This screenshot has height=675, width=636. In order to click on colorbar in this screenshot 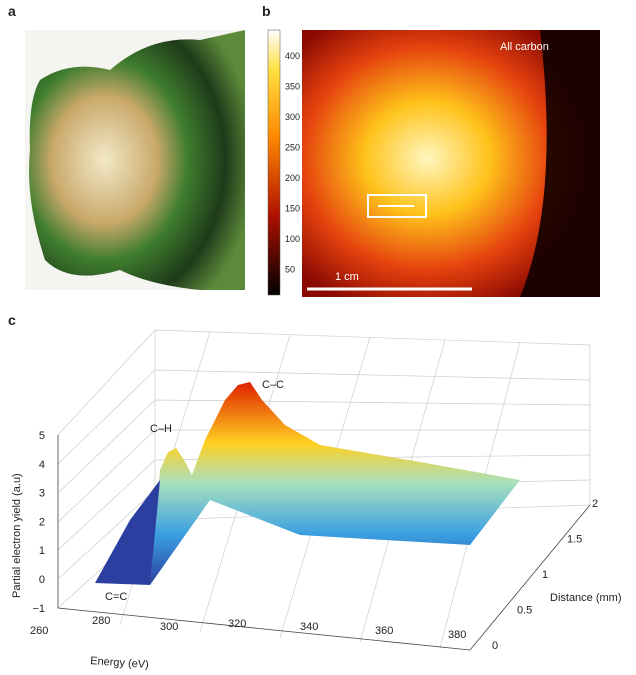, I will do `click(274, 162)`.